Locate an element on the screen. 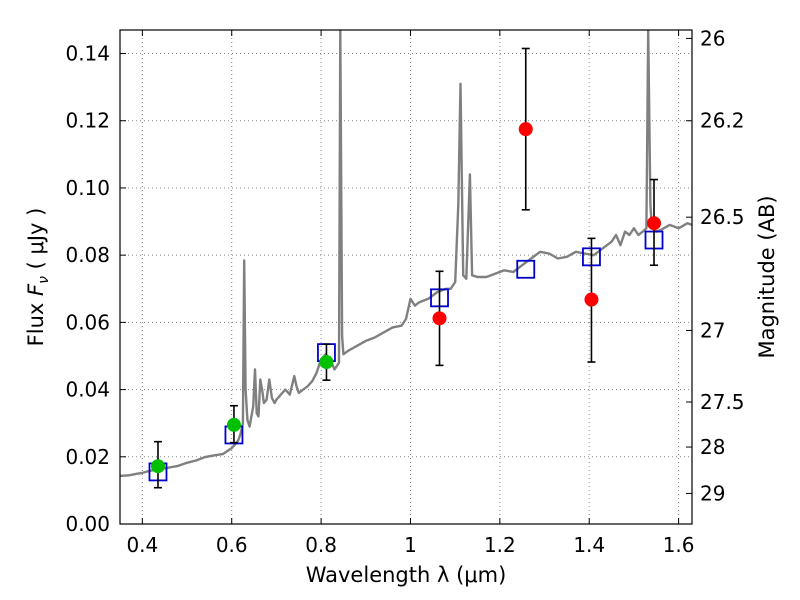 Image resolution: width=800 pixels, height=600 pixels. right-tick-label: 27.5 is located at coordinates (722, 402).